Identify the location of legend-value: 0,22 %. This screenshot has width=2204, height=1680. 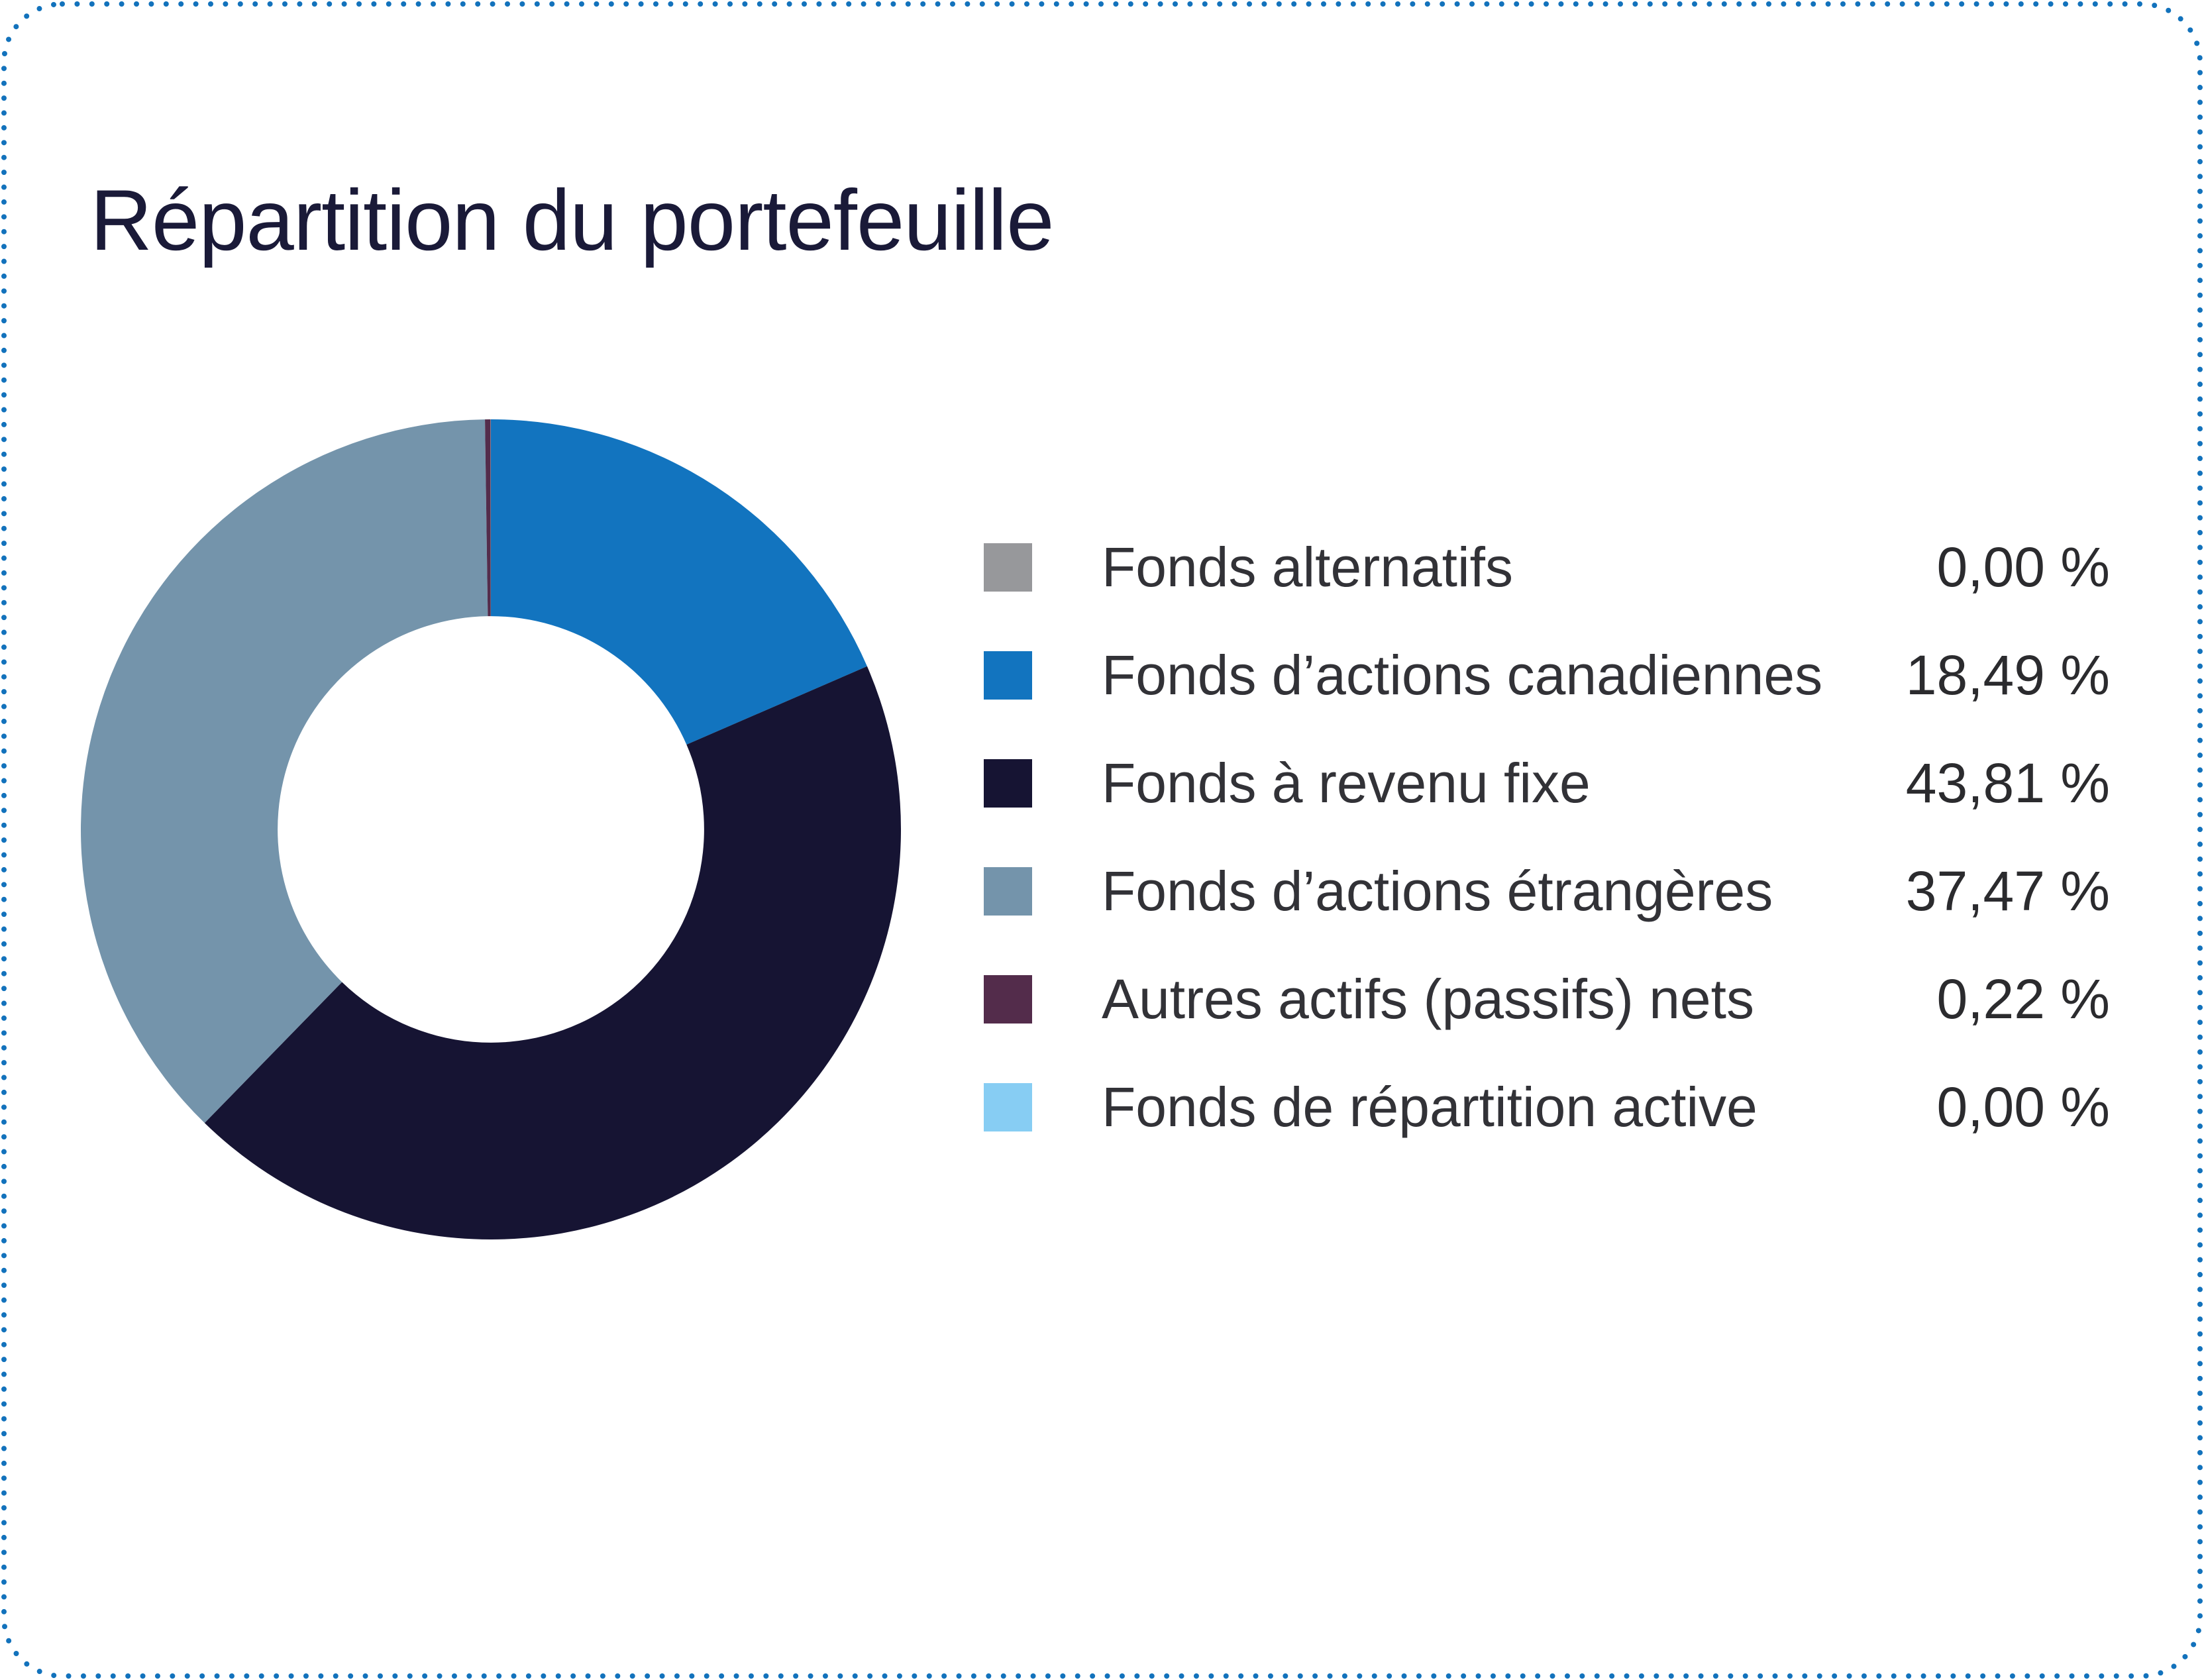
(2023, 999).